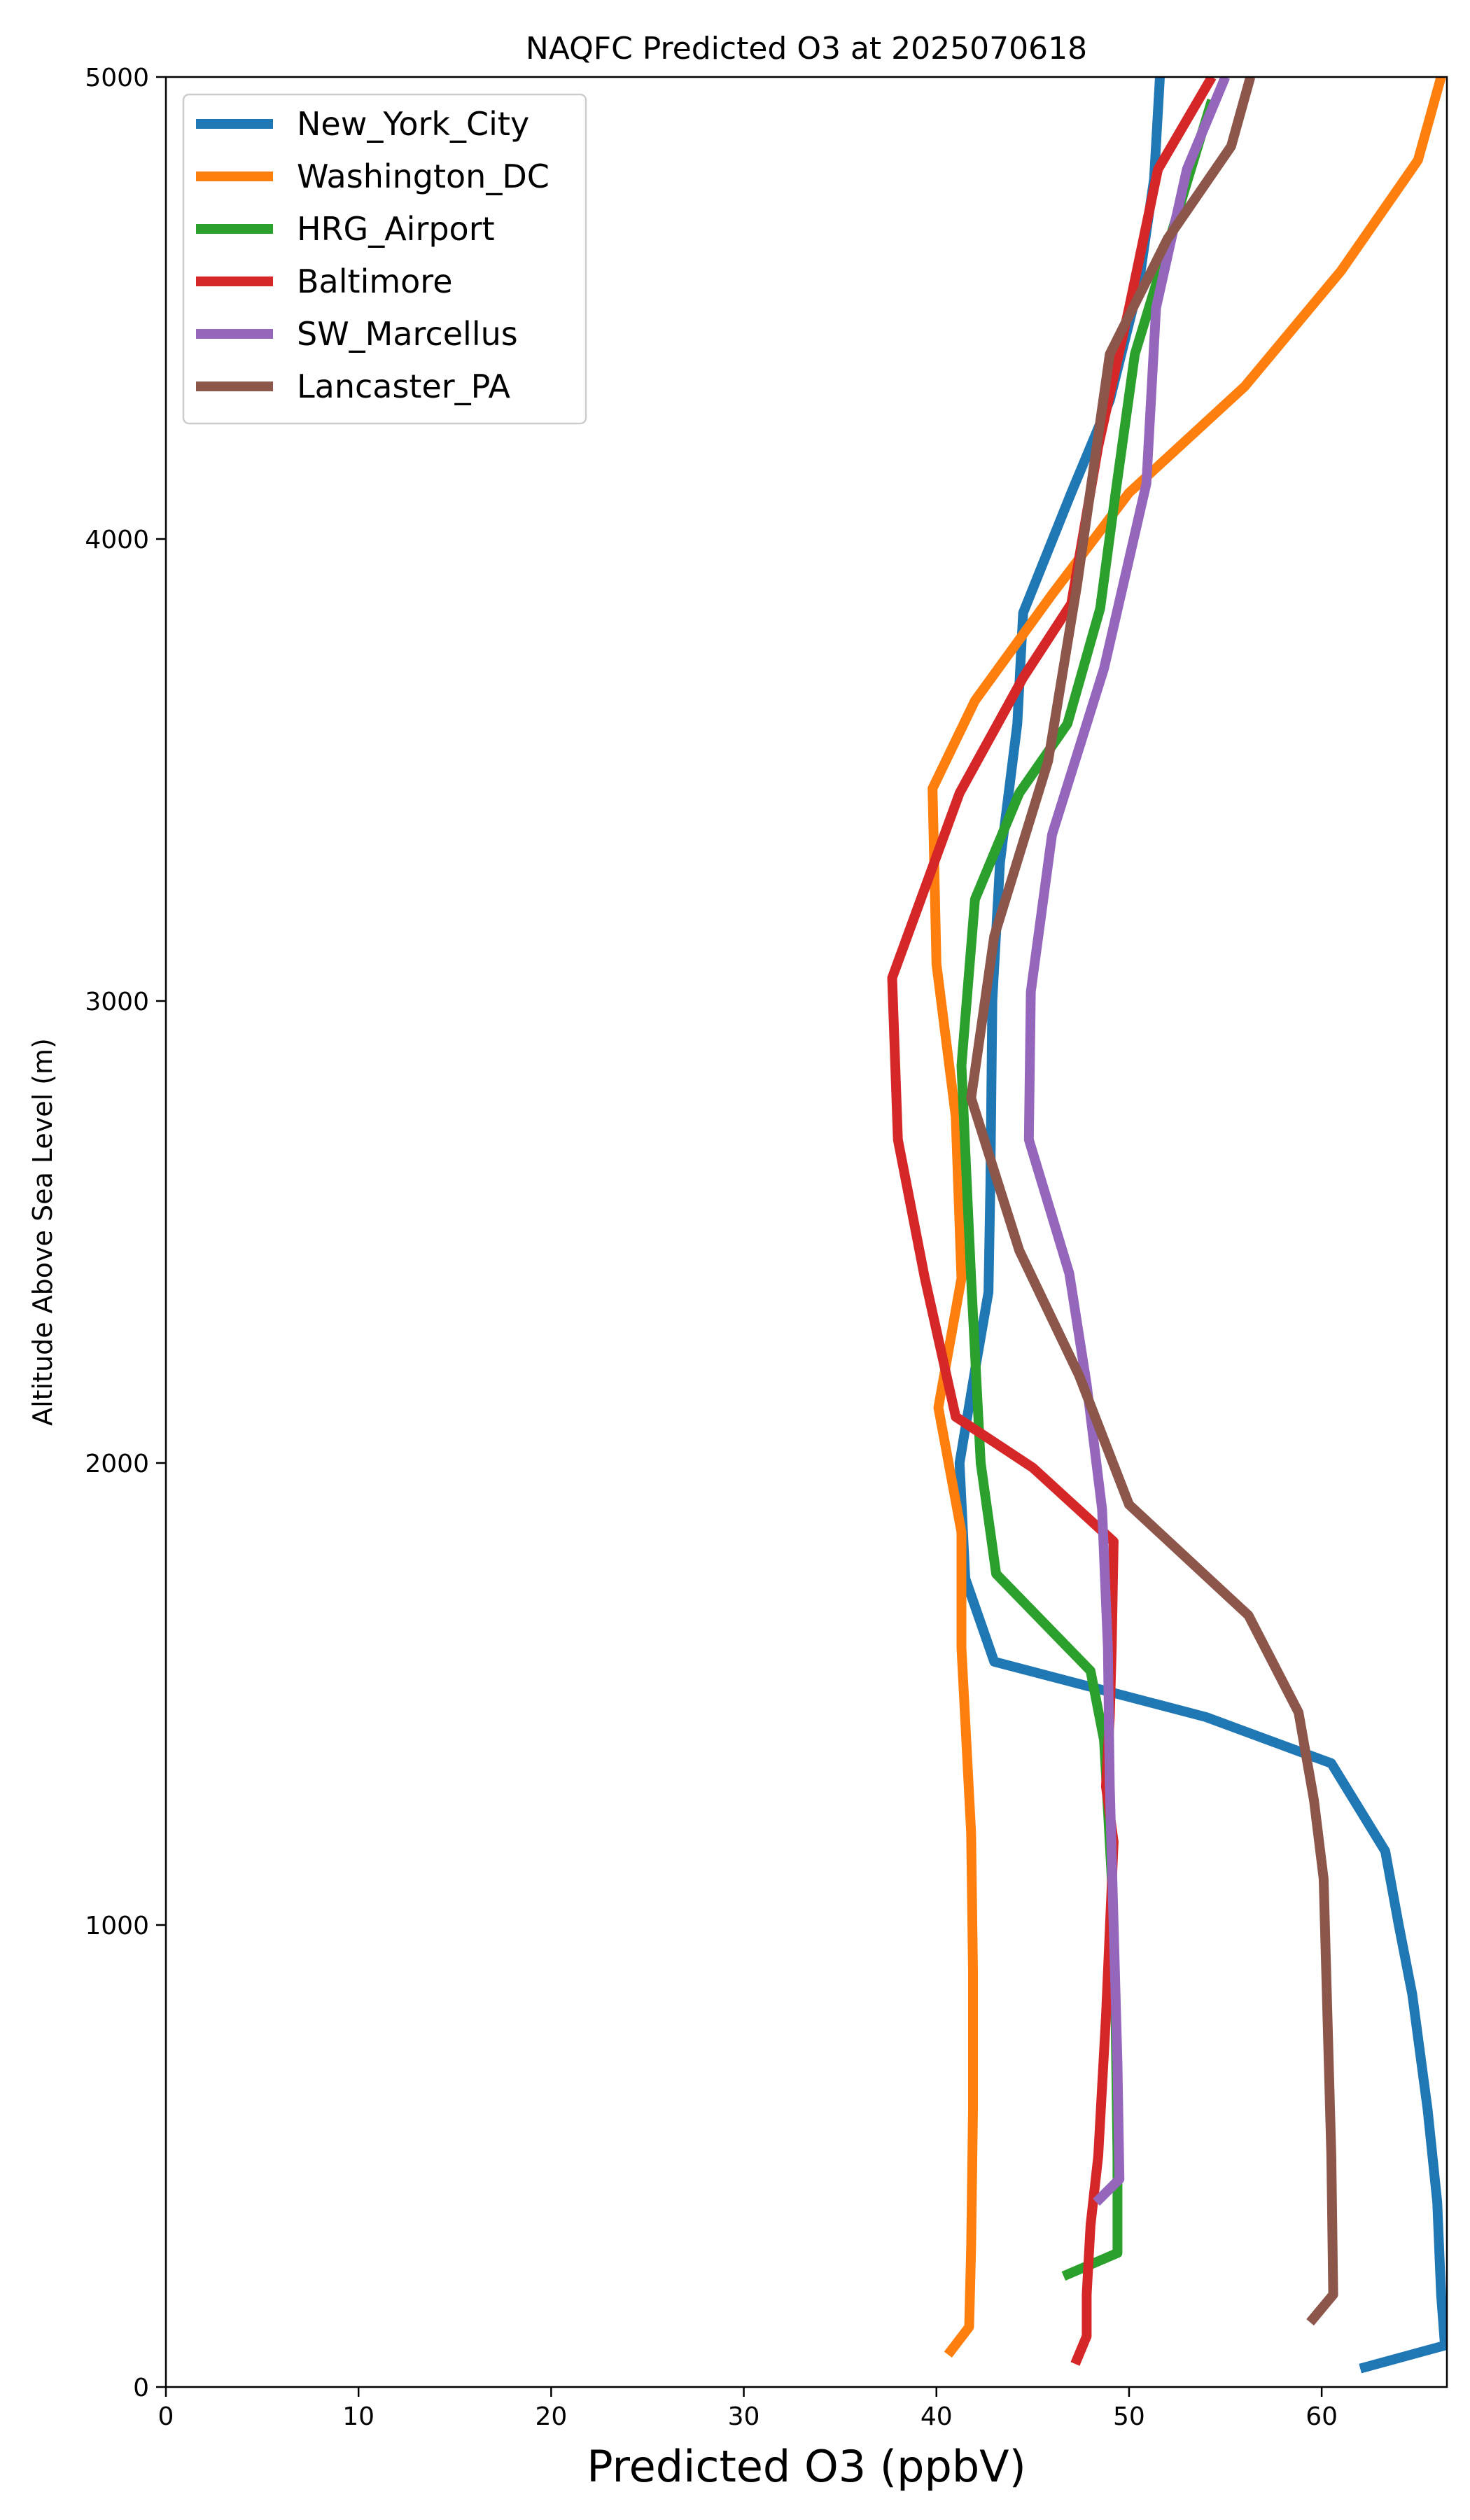  What do you see at coordinates (806, 48) in the screenshot?
I see `chart-title: NAQFC Predicted O3 at 2025070618` at bounding box center [806, 48].